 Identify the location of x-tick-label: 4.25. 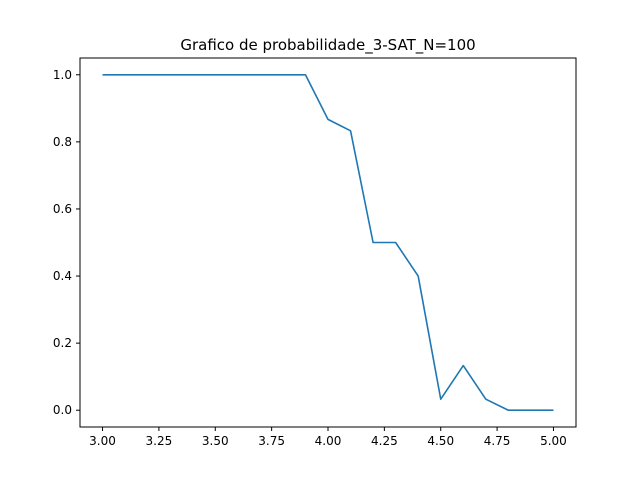
(384, 441).